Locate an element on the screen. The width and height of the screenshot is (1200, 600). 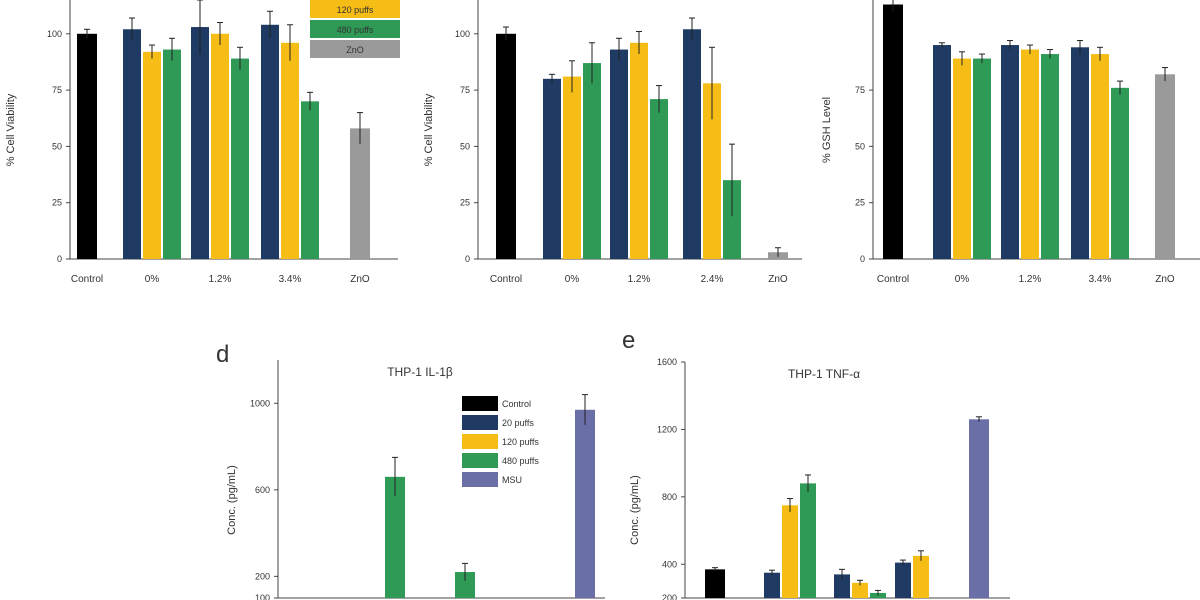
legend-label: 20 puffs is located at coordinates (518, 423).